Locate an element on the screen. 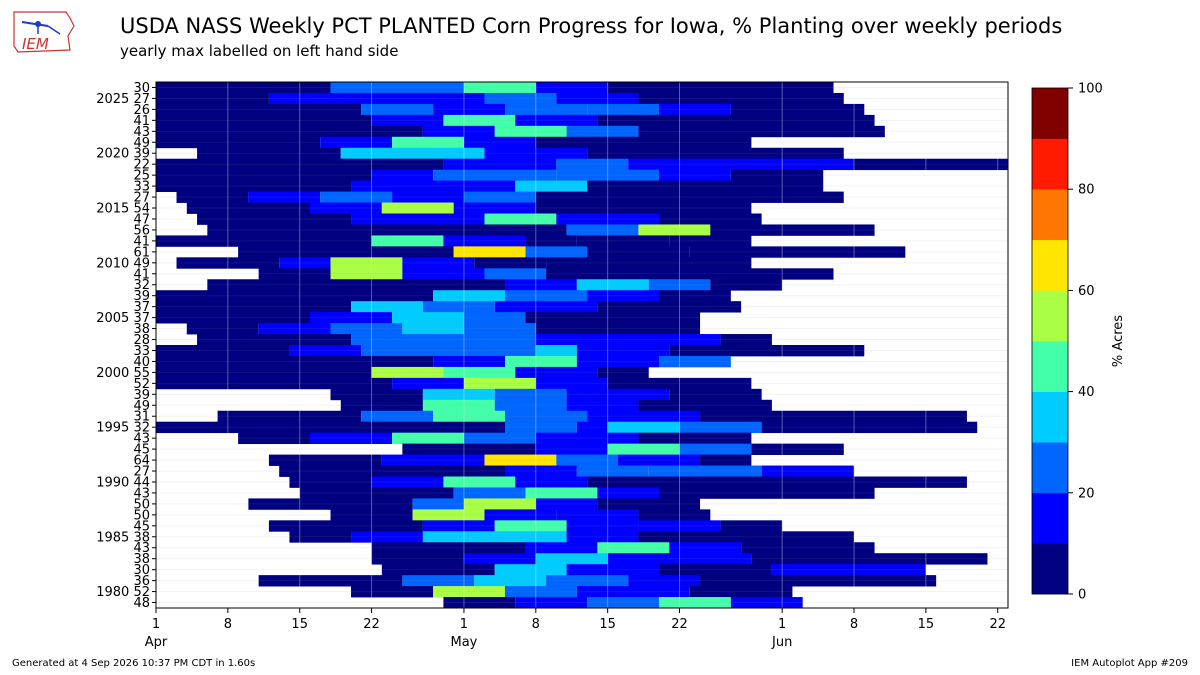  y-tick-label: 33 is located at coordinates (141, 351).